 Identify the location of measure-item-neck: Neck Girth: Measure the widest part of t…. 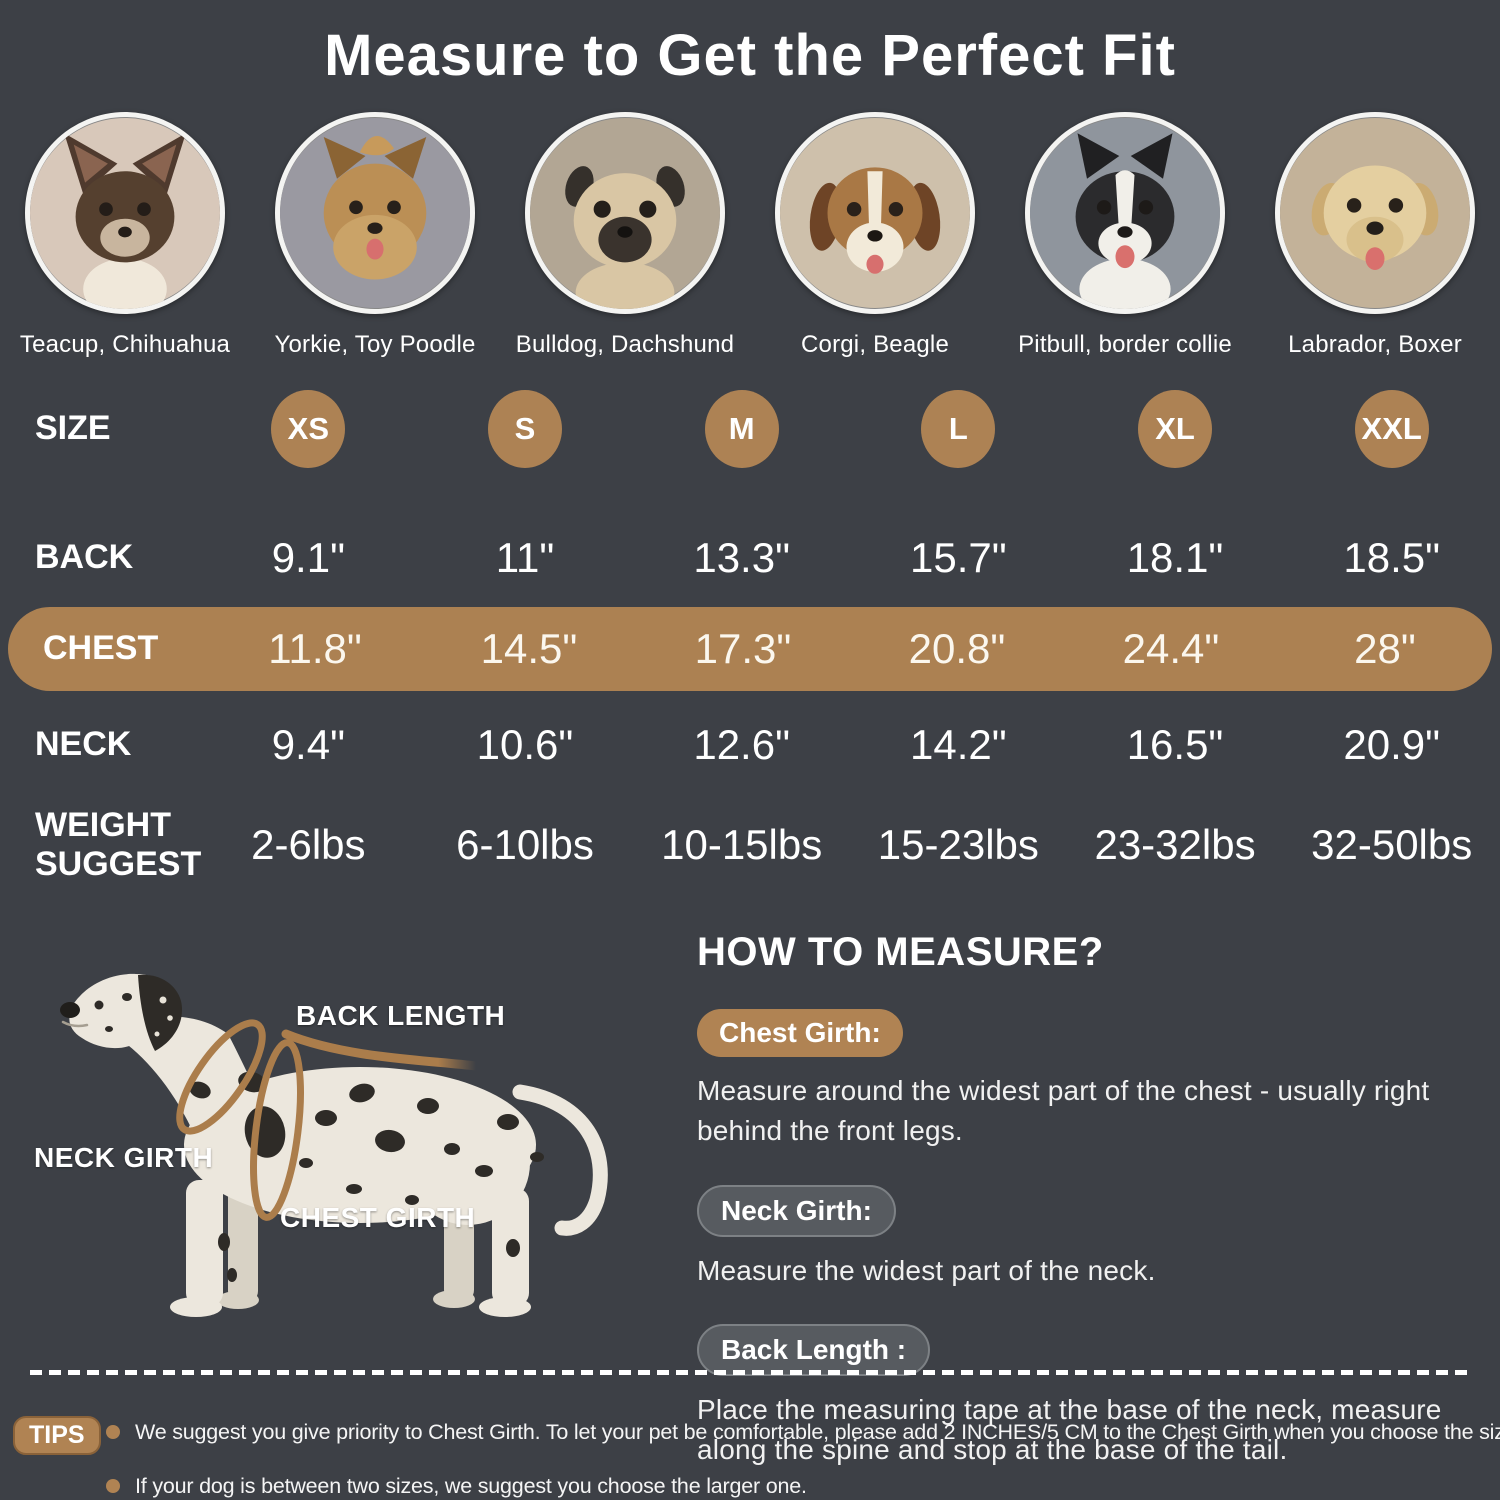
(1092, 1237).